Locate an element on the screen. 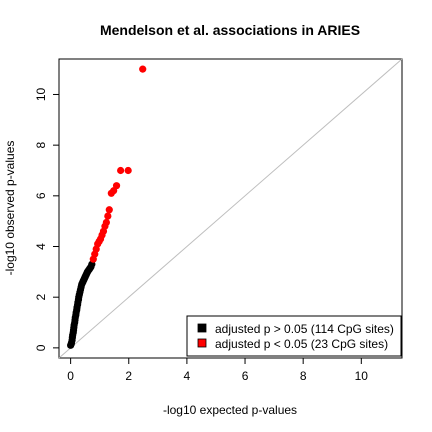 Image resolution: width=432 pixels, height=432 pixels. y-tick-label: 10 is located at coordinates (41, 94).